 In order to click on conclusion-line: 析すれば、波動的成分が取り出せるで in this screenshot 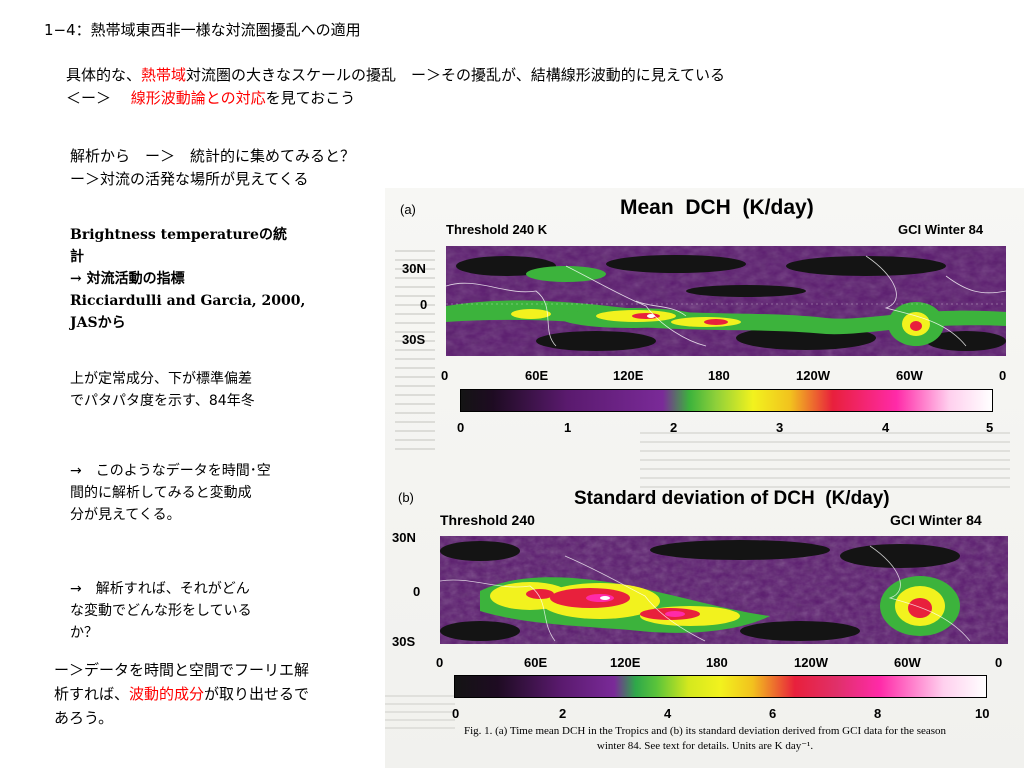, I will do `click(181, 694)`.